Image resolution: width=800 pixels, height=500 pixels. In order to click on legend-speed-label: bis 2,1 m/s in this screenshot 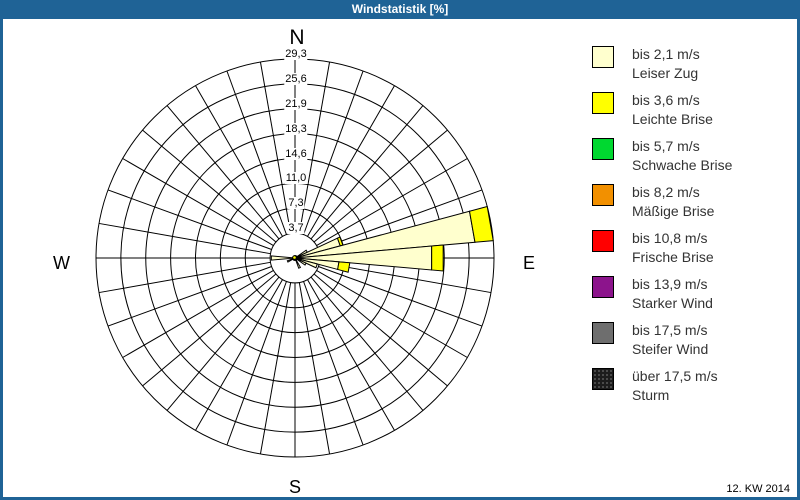, I will do `click(666, 54)`.